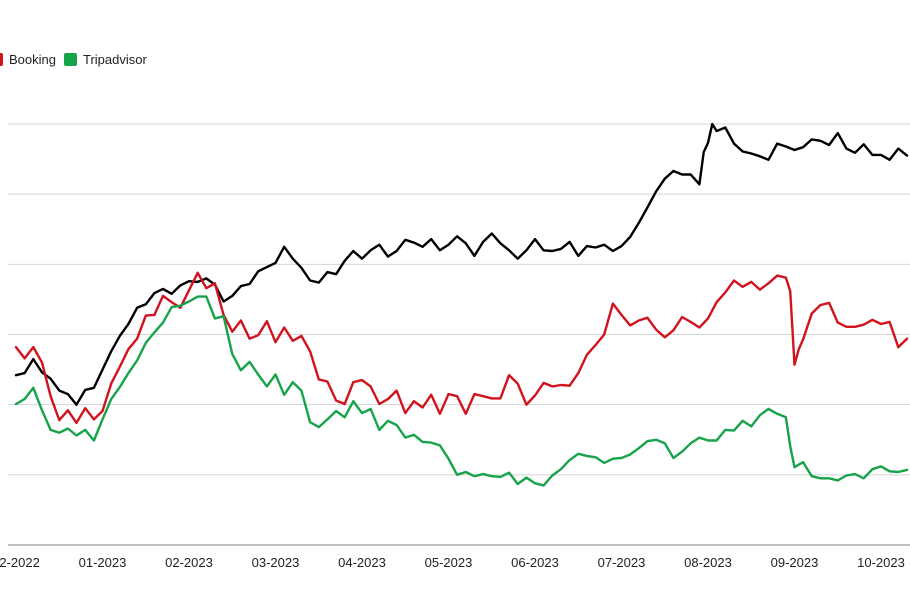  I want to click on x-tick-label: 03-2023, so click(276, 562).